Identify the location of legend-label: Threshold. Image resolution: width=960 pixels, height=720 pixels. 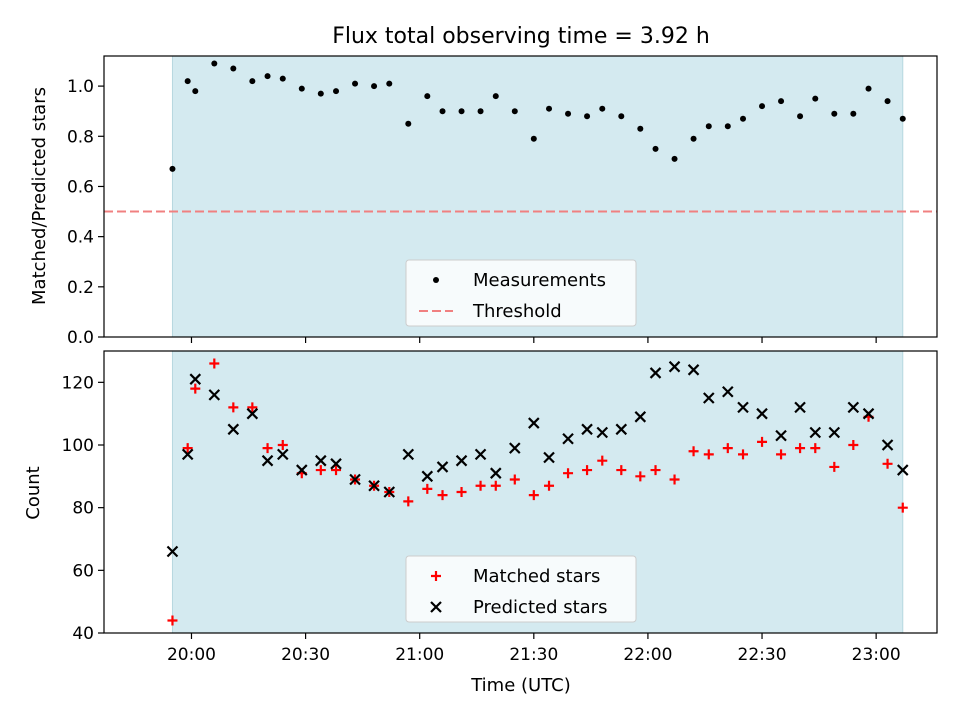
(517, 311).